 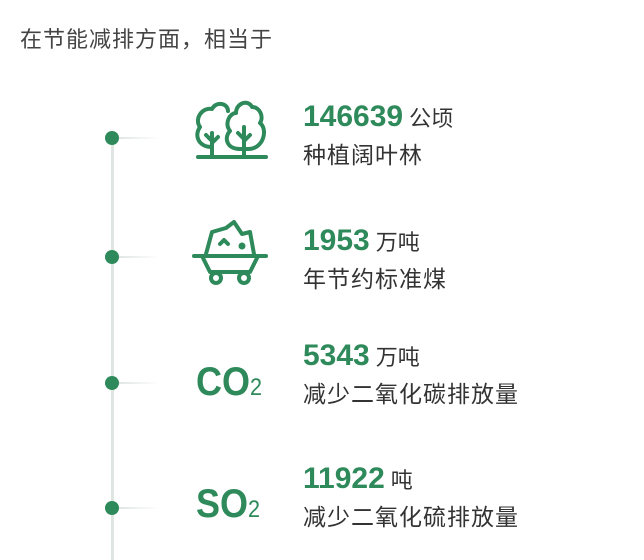 What do you see at coordinates (229, 382) in the screenshot?
I see `co2-icon: CO2` at bounding box center [229, 382].